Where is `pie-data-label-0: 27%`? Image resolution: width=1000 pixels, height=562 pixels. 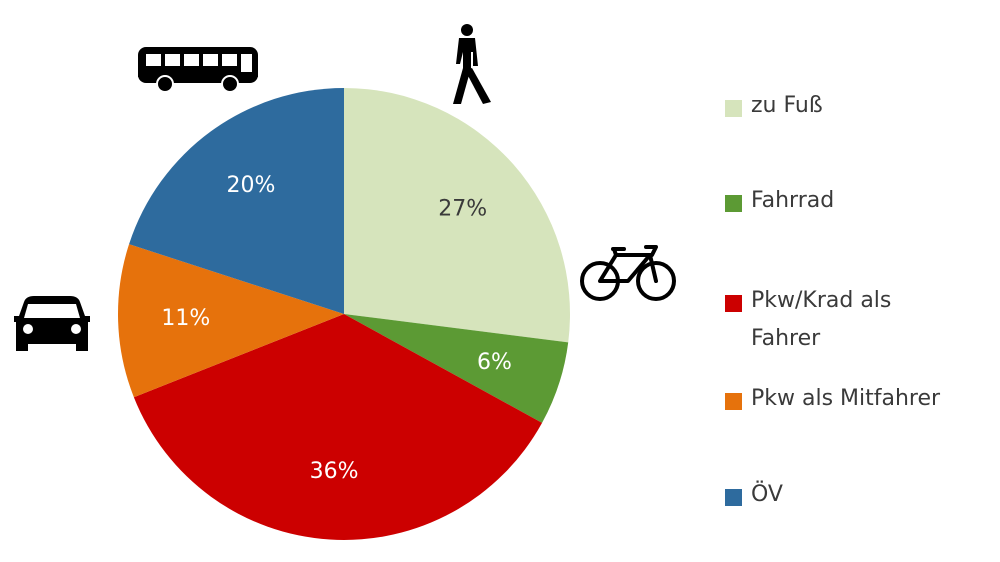 pie-data-label-0: 27% is located at coordinates (462, 208).